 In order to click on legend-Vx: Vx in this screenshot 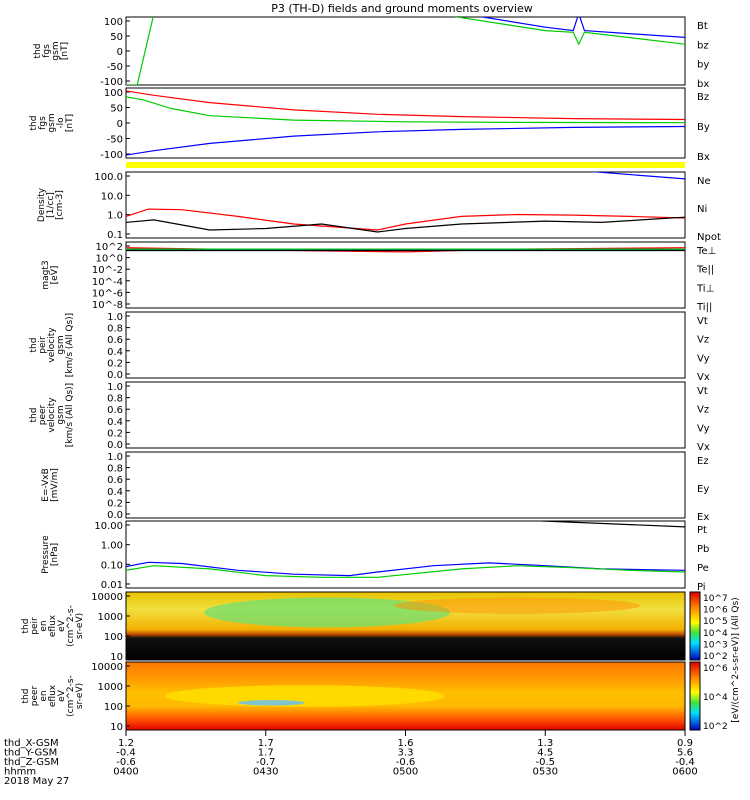, I will do `click(703, 447)`.